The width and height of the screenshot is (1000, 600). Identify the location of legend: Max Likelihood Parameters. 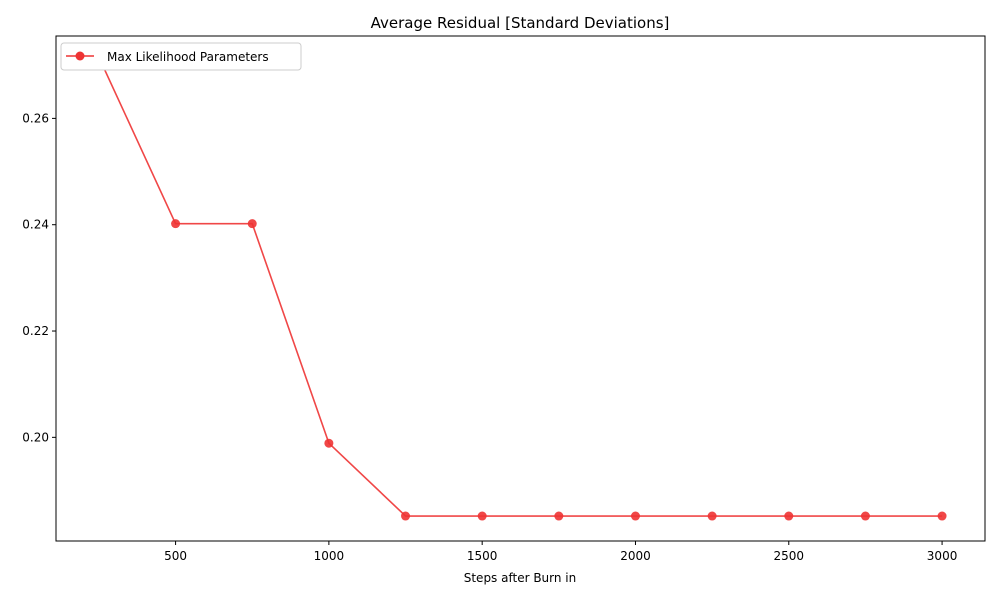
(181, 56).